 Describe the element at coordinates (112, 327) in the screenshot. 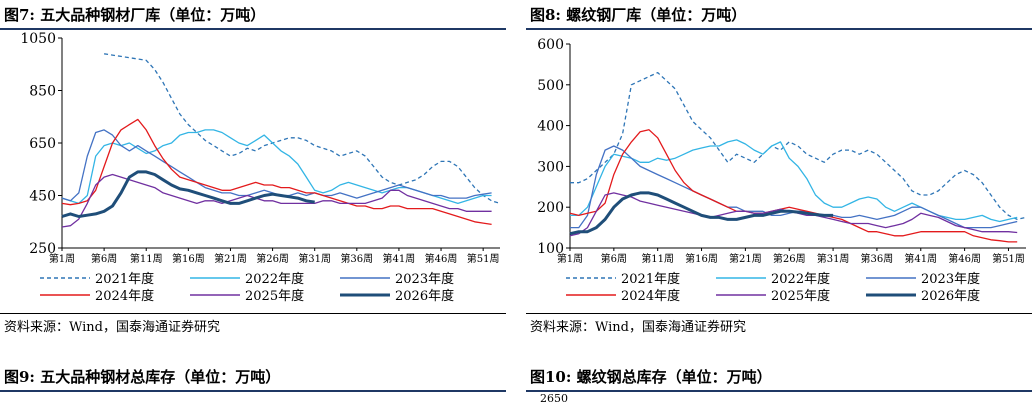

I see `figure-7-source: 资料来源：Wind，国泰海通证券研究` at that location.